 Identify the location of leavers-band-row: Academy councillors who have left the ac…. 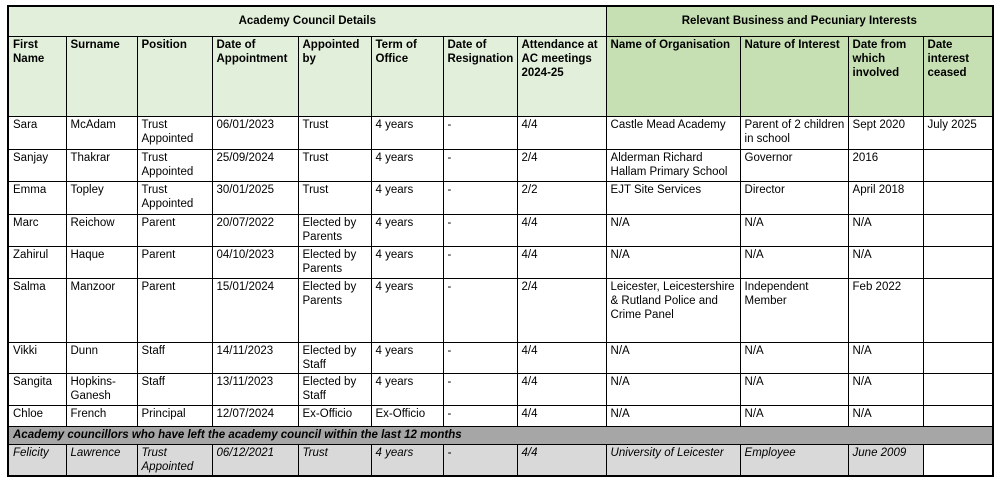
(500, 435).